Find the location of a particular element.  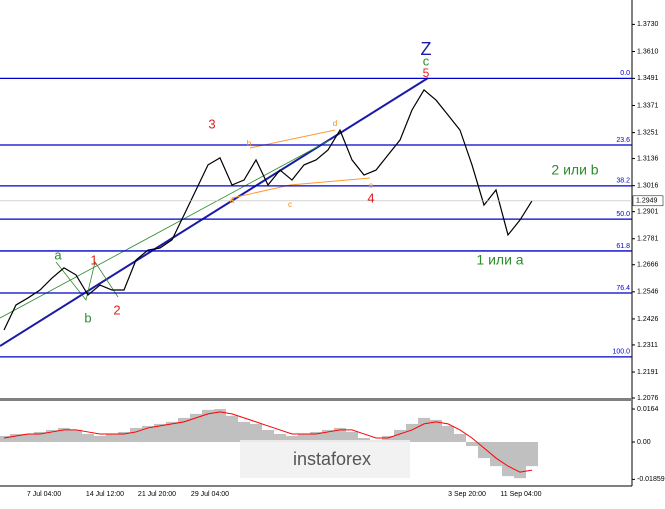

channel-line is located at coordinates (301, 188).